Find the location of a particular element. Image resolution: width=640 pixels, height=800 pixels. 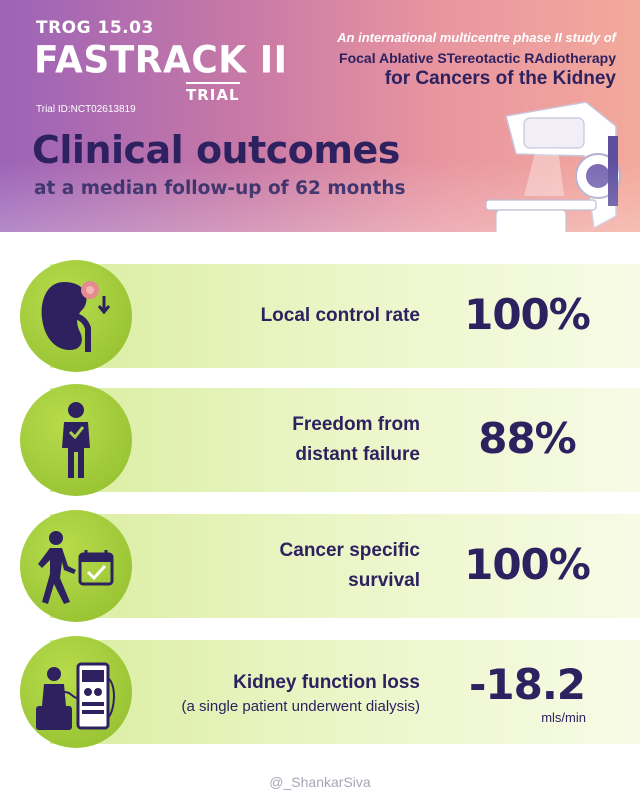

outcome-row-cancer-survival: Cancer specific survival 100% is located at coordinates (320, 566).